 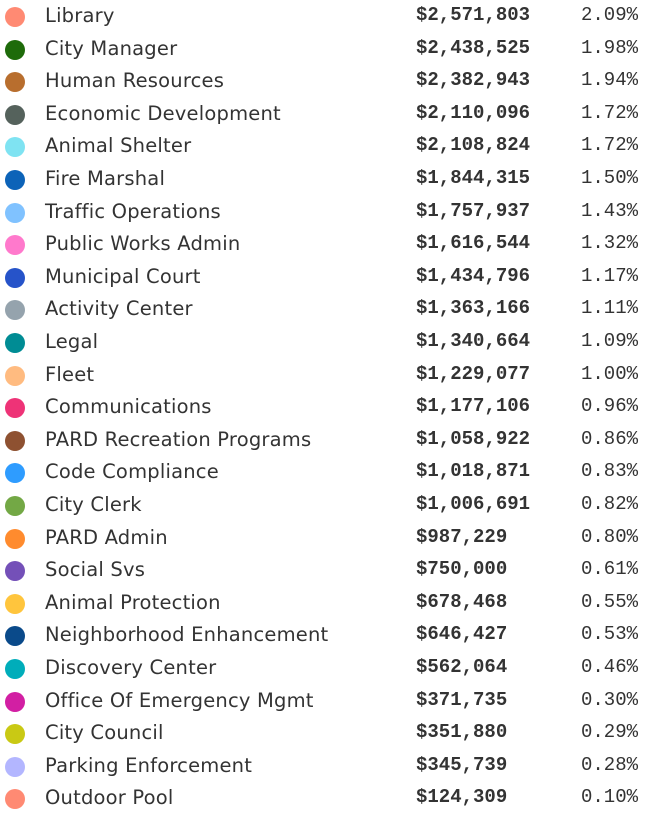 What do you see at coordinates (462, 732) in the screenshot?
I see `amount-value: $351,880` at bounding box center [462, 732].